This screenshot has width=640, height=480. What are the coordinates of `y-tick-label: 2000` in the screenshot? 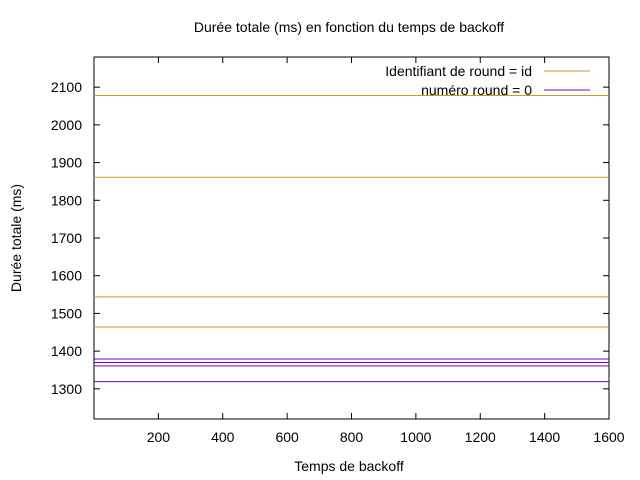 It's located at (66, 125).